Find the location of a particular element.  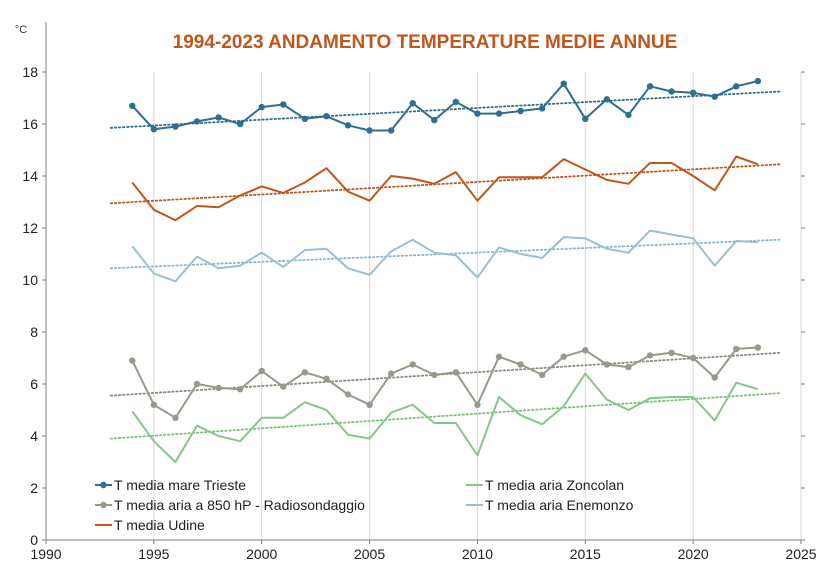

data-point-1-2001 is located at coordinates (283, 386).